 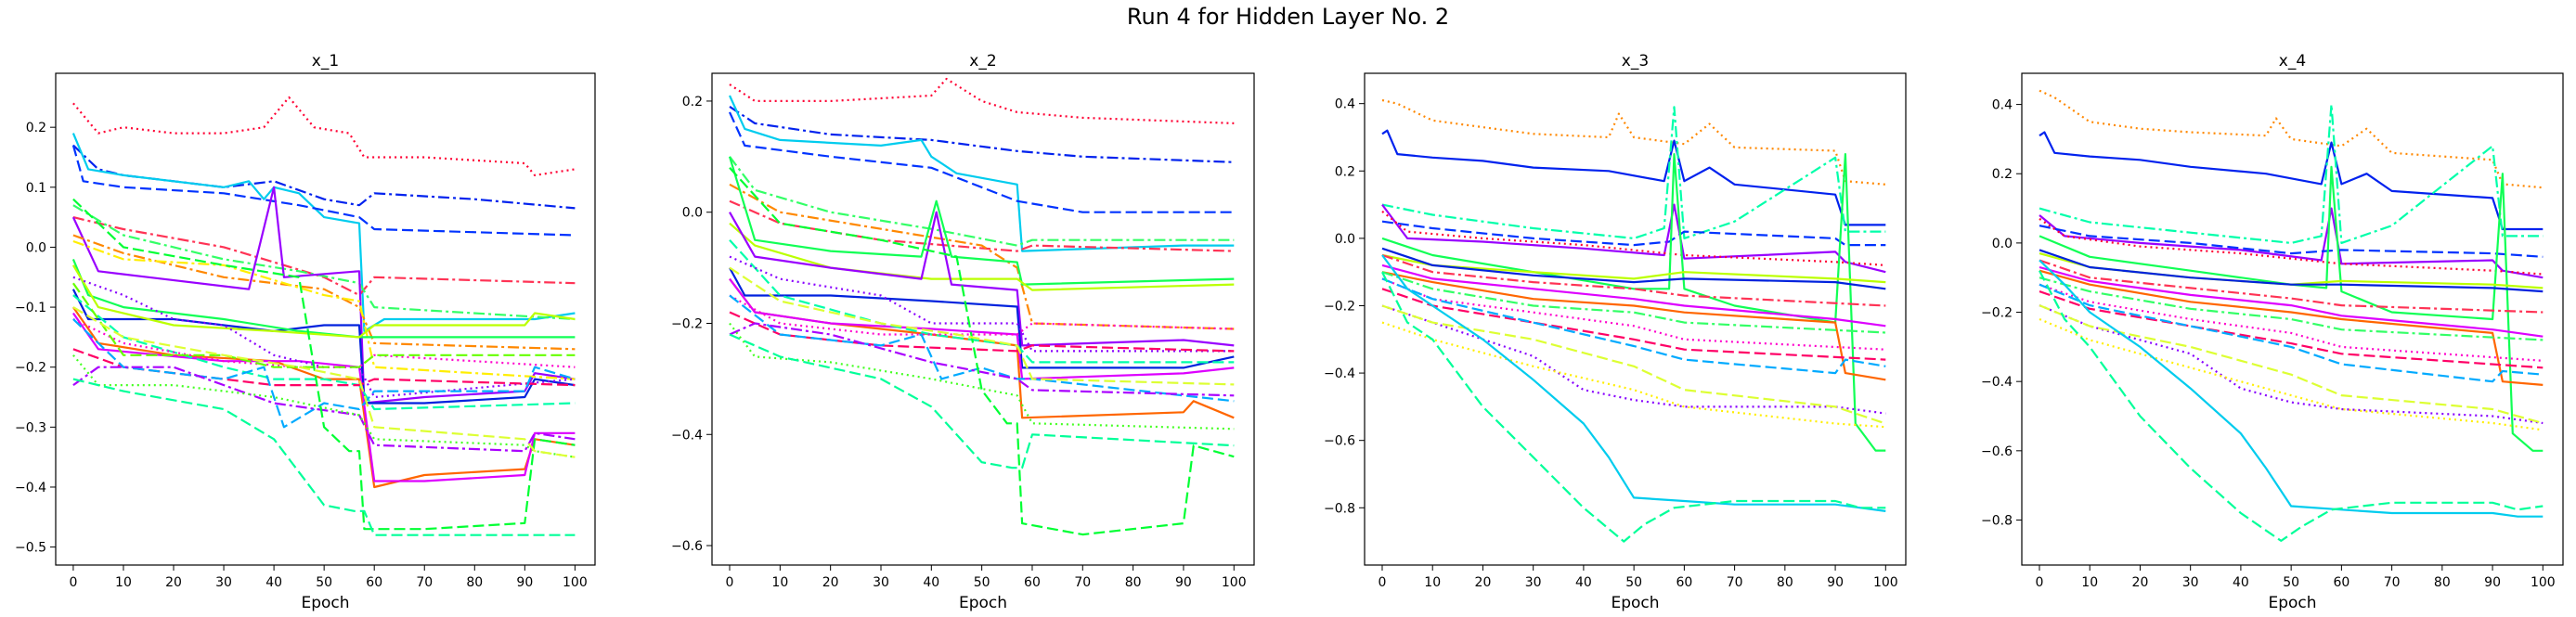 I want to click on x-tick-label: 90, so click(x=524, y=582).